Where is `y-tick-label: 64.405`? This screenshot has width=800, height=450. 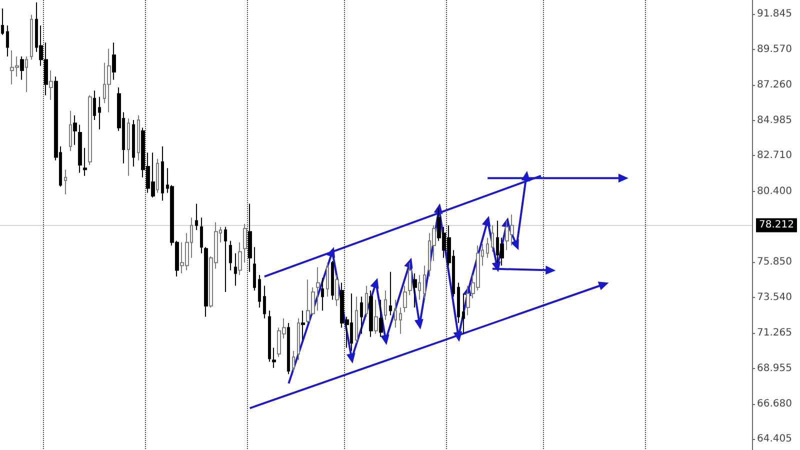 y-tick-label: 64.405 is located at coordinates (774, 439).